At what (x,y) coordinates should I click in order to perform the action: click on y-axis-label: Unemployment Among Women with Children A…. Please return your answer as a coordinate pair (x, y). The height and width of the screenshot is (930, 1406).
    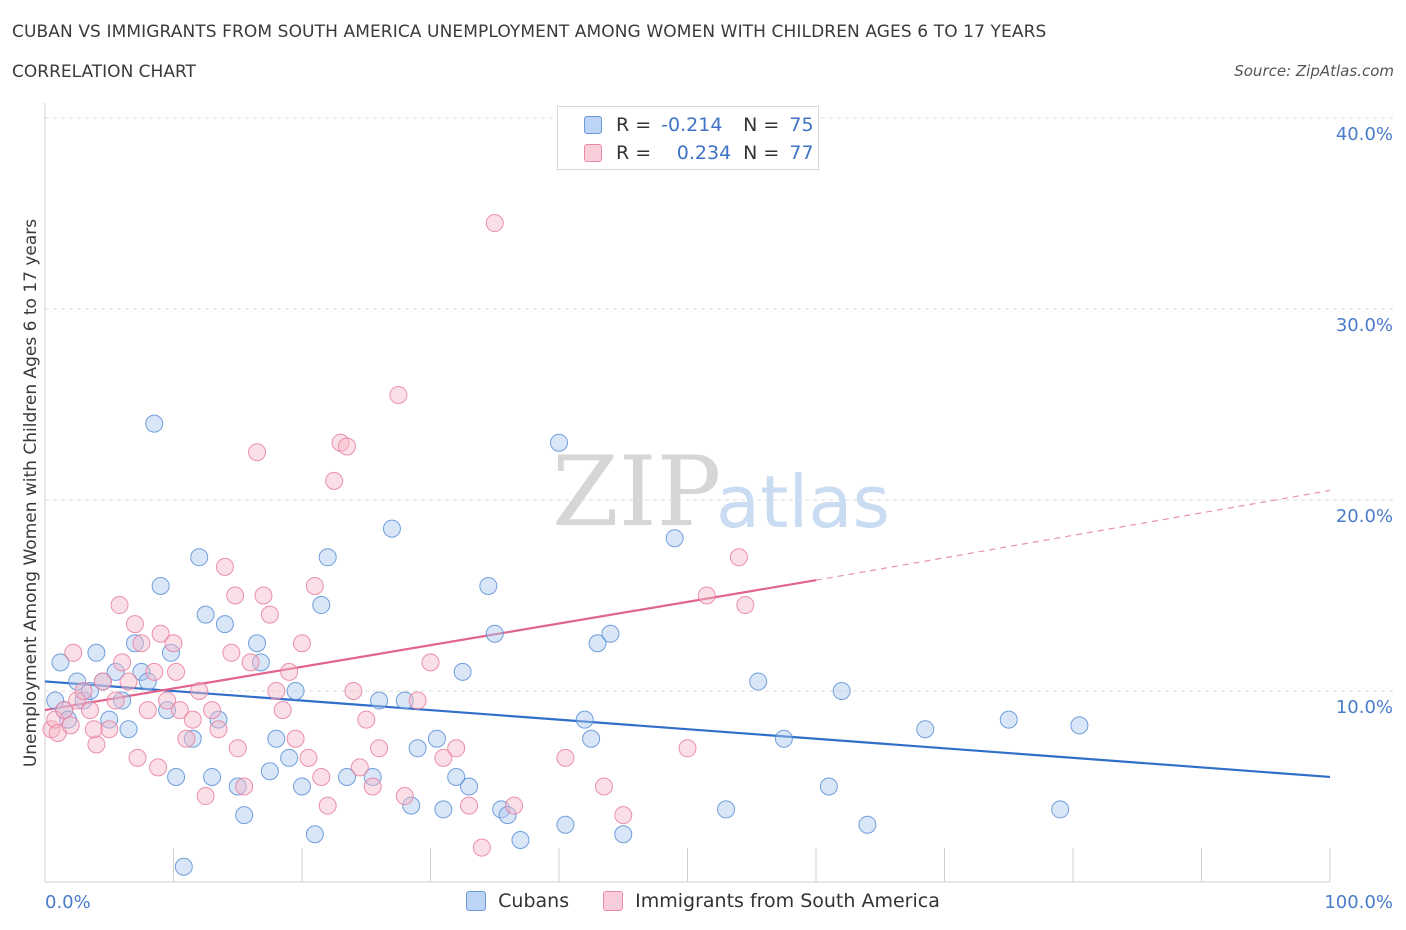
    Looking at the image, I should click on (31, 493).